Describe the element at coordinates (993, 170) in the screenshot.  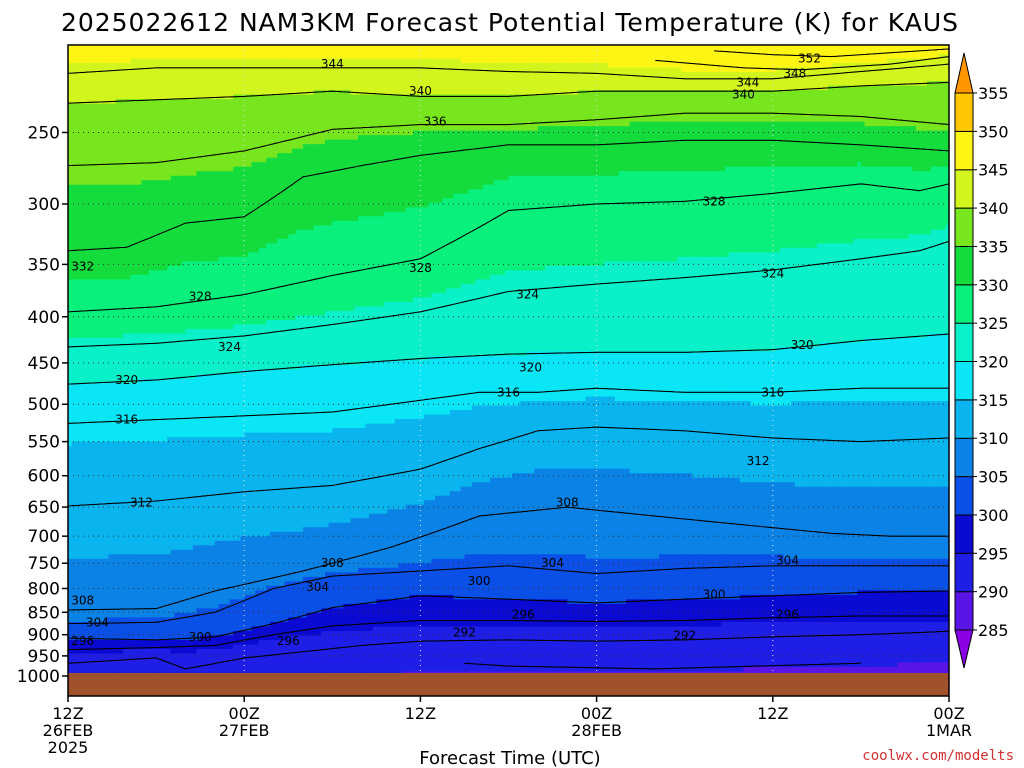
I see `colorbar-label: 345` at that location.